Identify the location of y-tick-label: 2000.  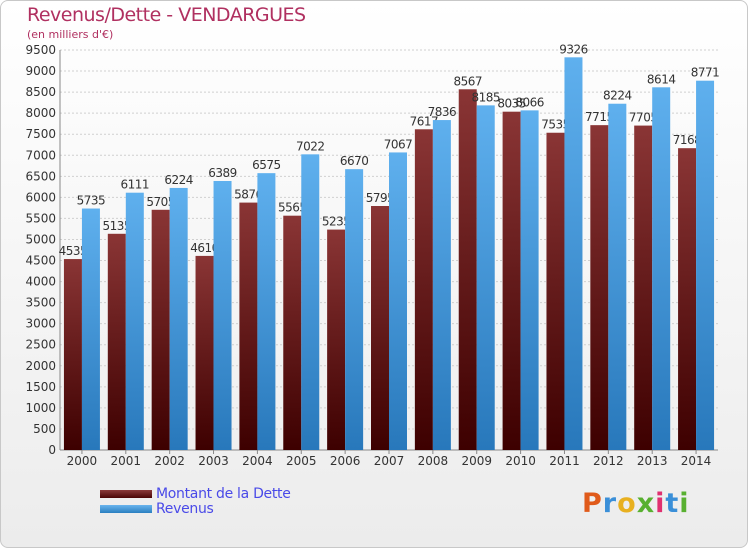
(40, 366).